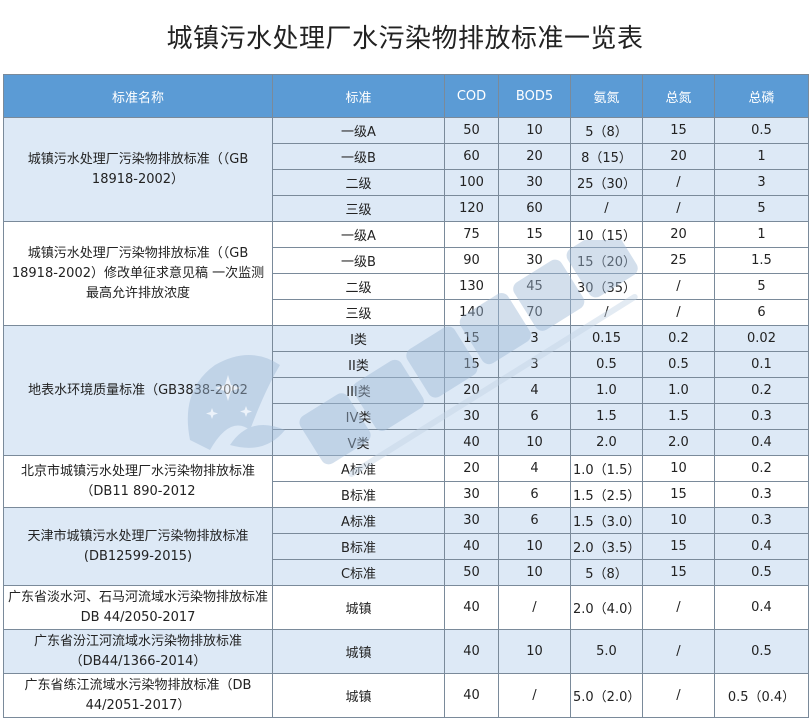  What do you see at coordinates (606, 338) in the screenshot?
I see `ammonia-nitrogen-cell: 0.15` at bounding box center [606, 338].